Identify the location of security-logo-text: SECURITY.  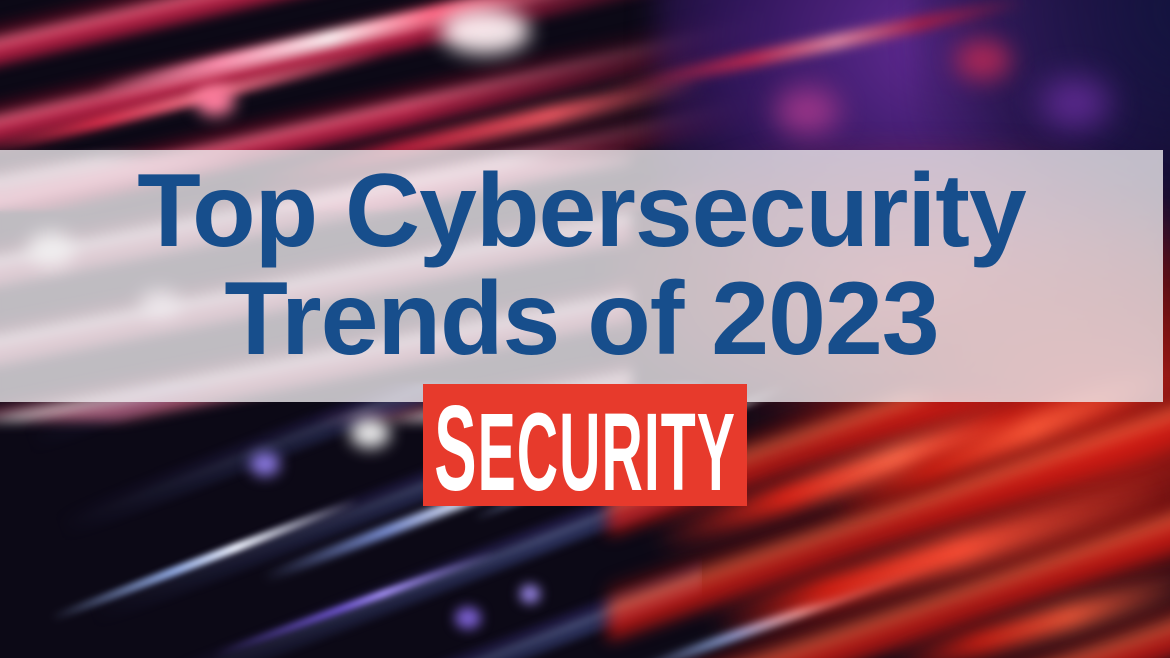
(585, 448).